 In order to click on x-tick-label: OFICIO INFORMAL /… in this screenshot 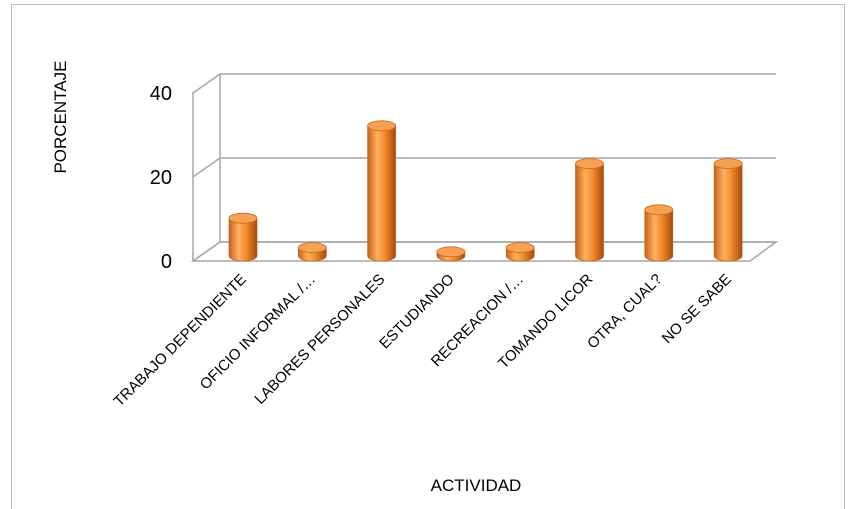, I will do `click(258, 332)`.